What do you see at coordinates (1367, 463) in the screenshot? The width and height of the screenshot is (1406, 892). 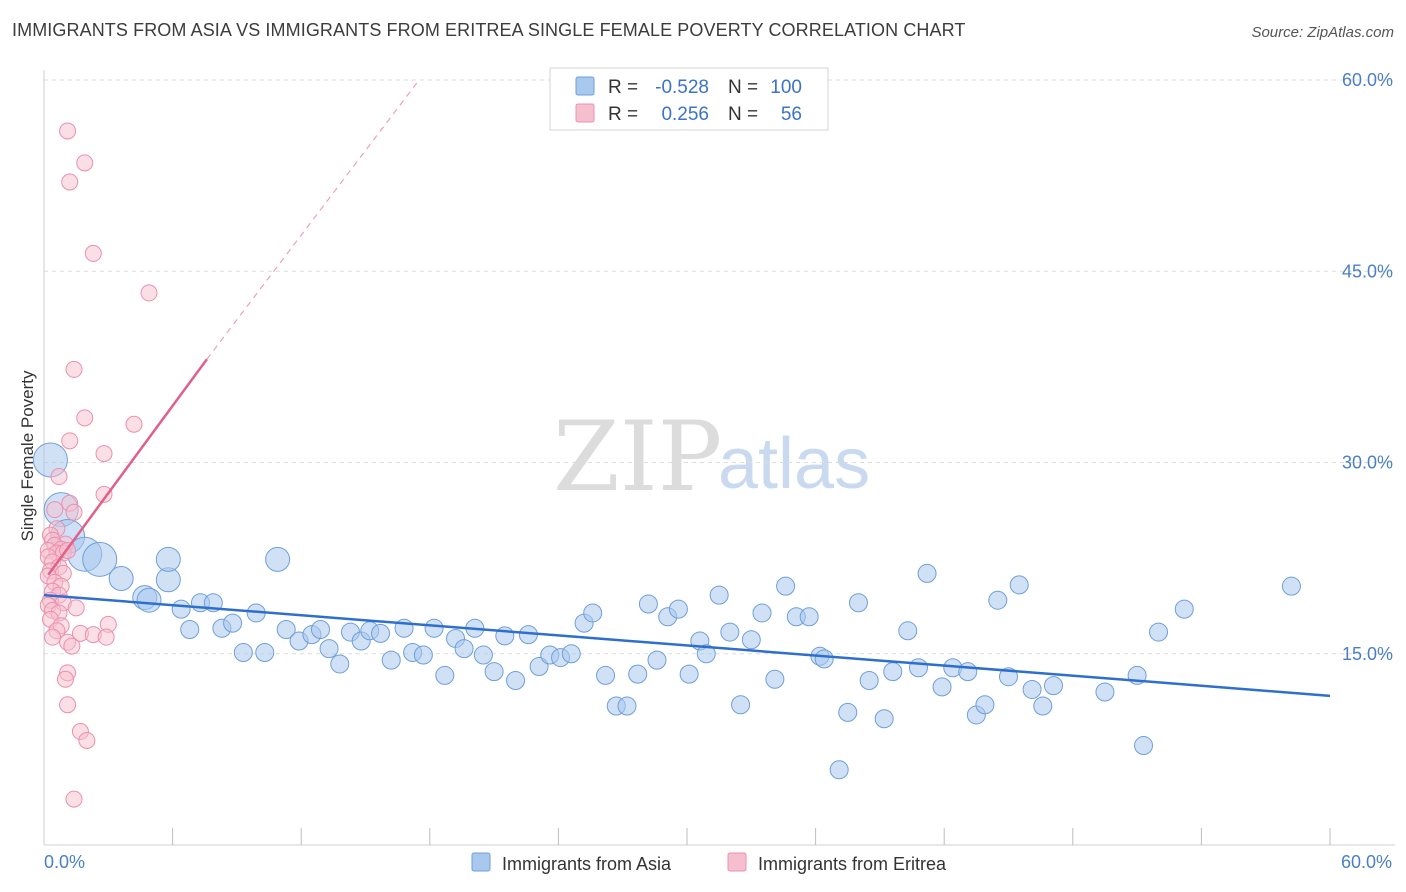 I see `y-tick-label-30: 30.0%` at bounding box center [1367, 463].